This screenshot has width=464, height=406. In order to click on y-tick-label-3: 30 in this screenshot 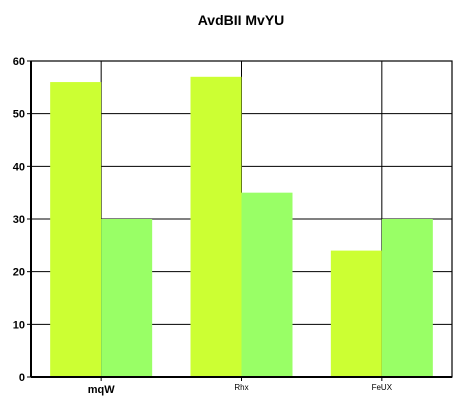, I will do `click(19, 220)`.